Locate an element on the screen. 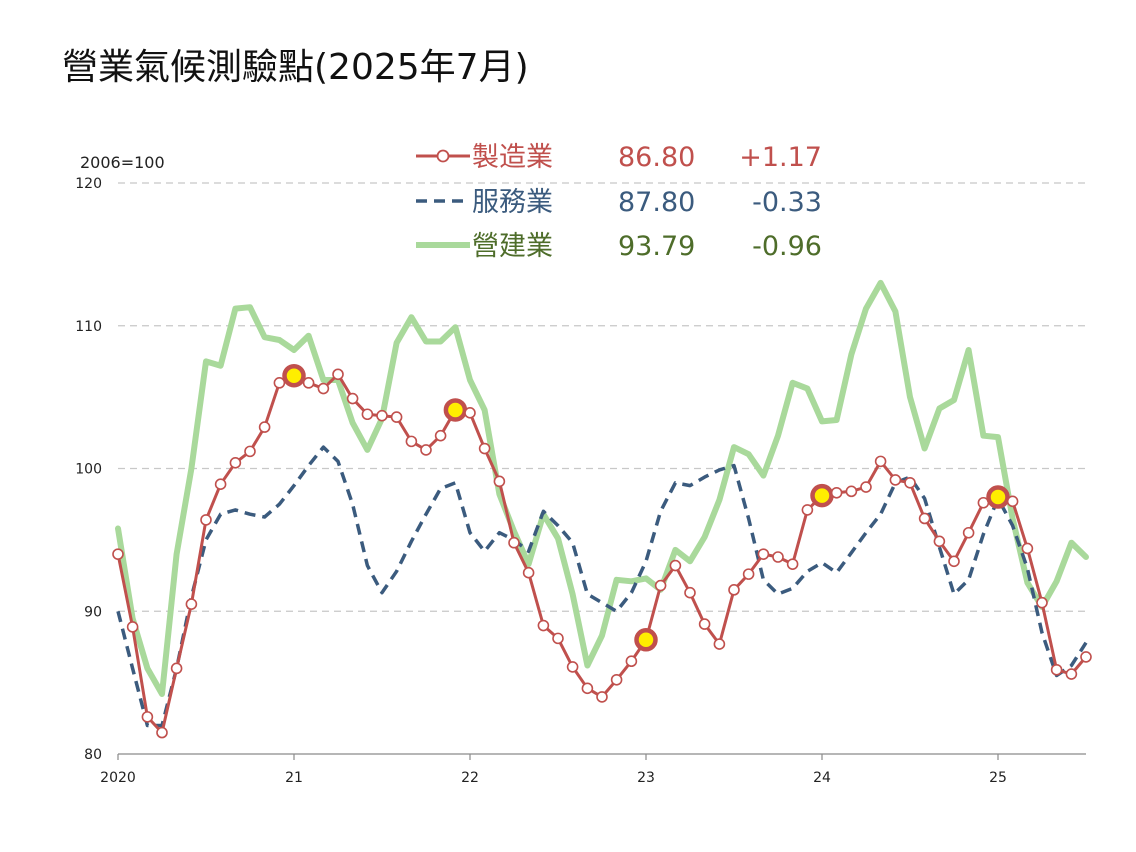  base-label: 2006=100 is located at coordinates (122, 162).